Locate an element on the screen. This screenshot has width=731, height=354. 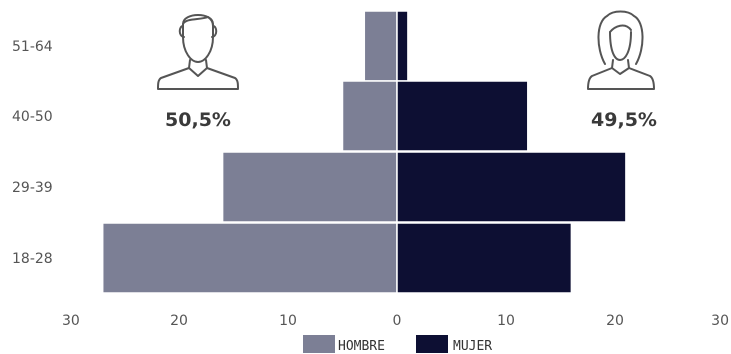
legend-label-mujer: MUJER is located at coordinates (472, 346).